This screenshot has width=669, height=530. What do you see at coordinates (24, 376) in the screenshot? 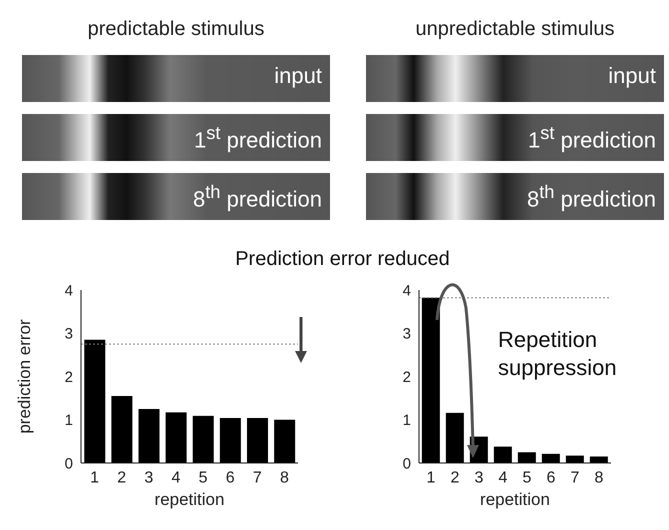
I see `y-axis-title: prediction error` at bounding box center [24, 376].